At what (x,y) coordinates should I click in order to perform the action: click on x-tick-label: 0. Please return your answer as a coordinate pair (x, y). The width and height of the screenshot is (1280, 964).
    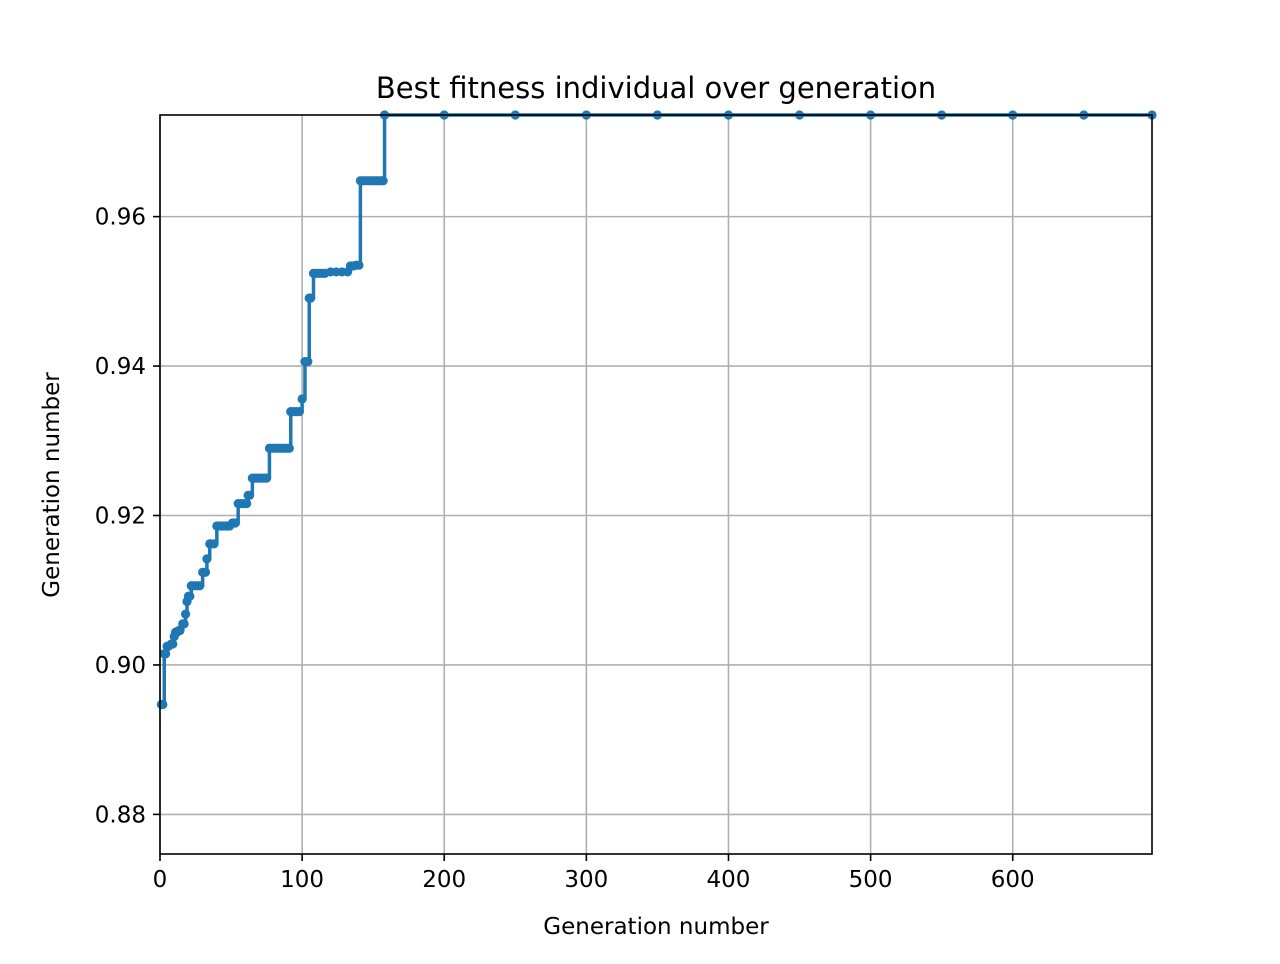
    Looking at the image, I should click on (160, 880).